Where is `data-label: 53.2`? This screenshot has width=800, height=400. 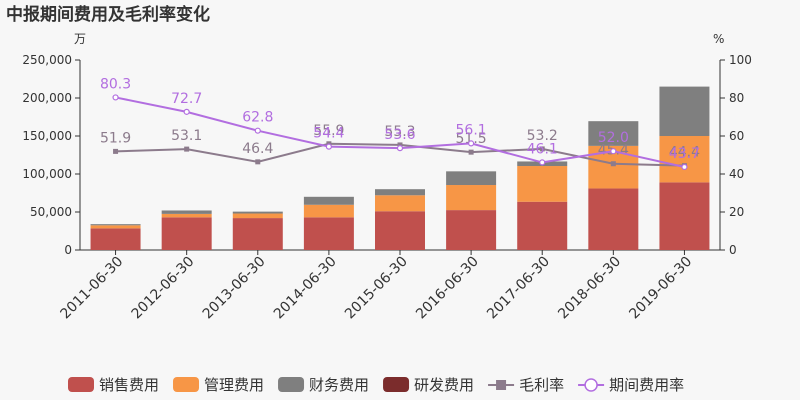 data-label: 53.2 is located at coordinates (542, 136).